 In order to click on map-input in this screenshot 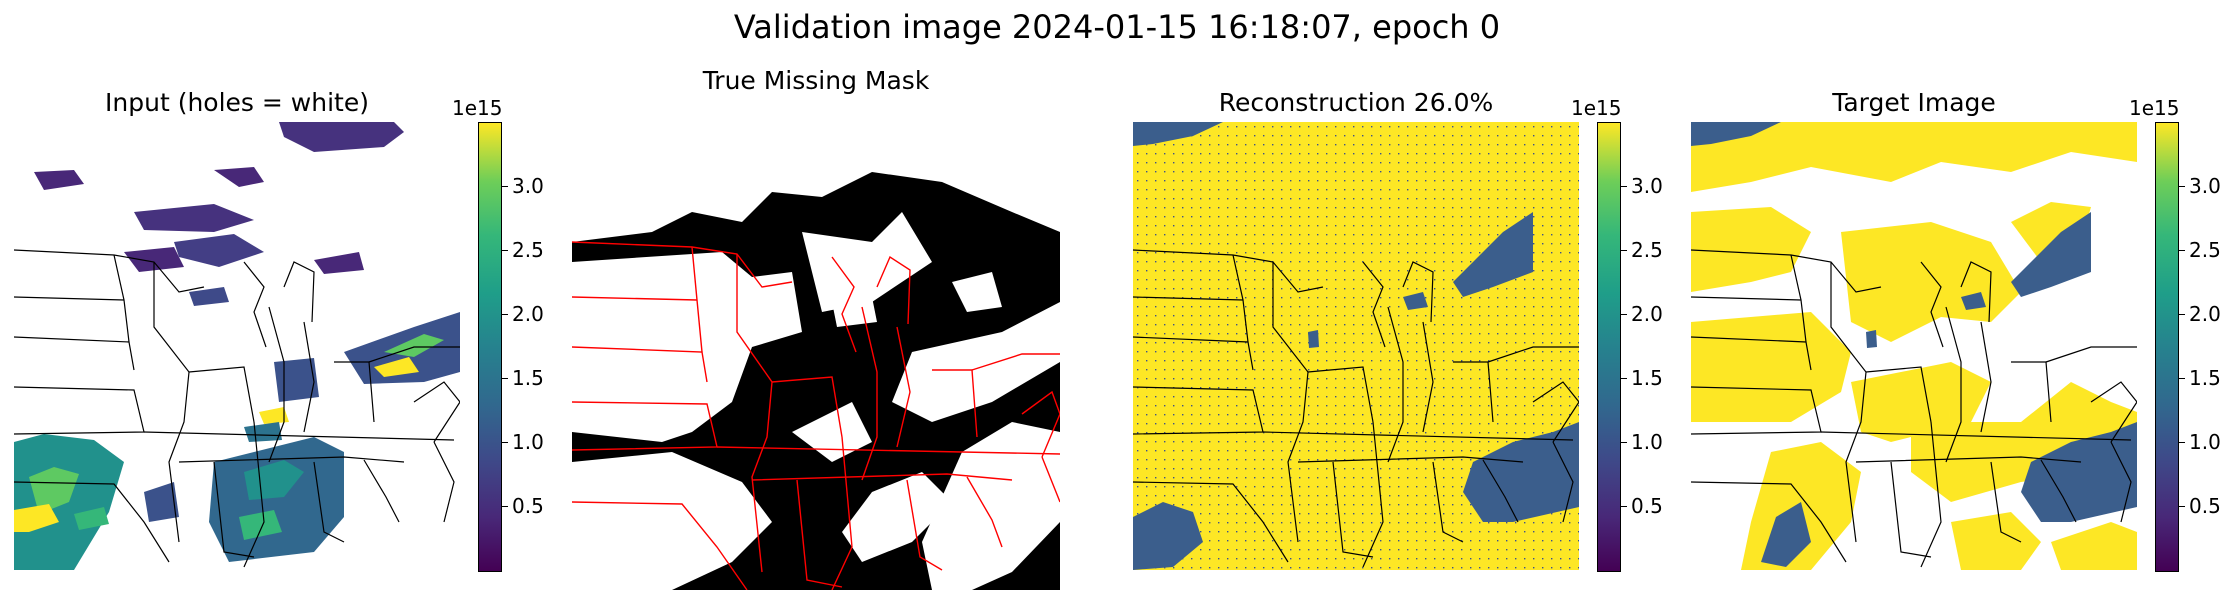, I will do `click(237, 346)`.